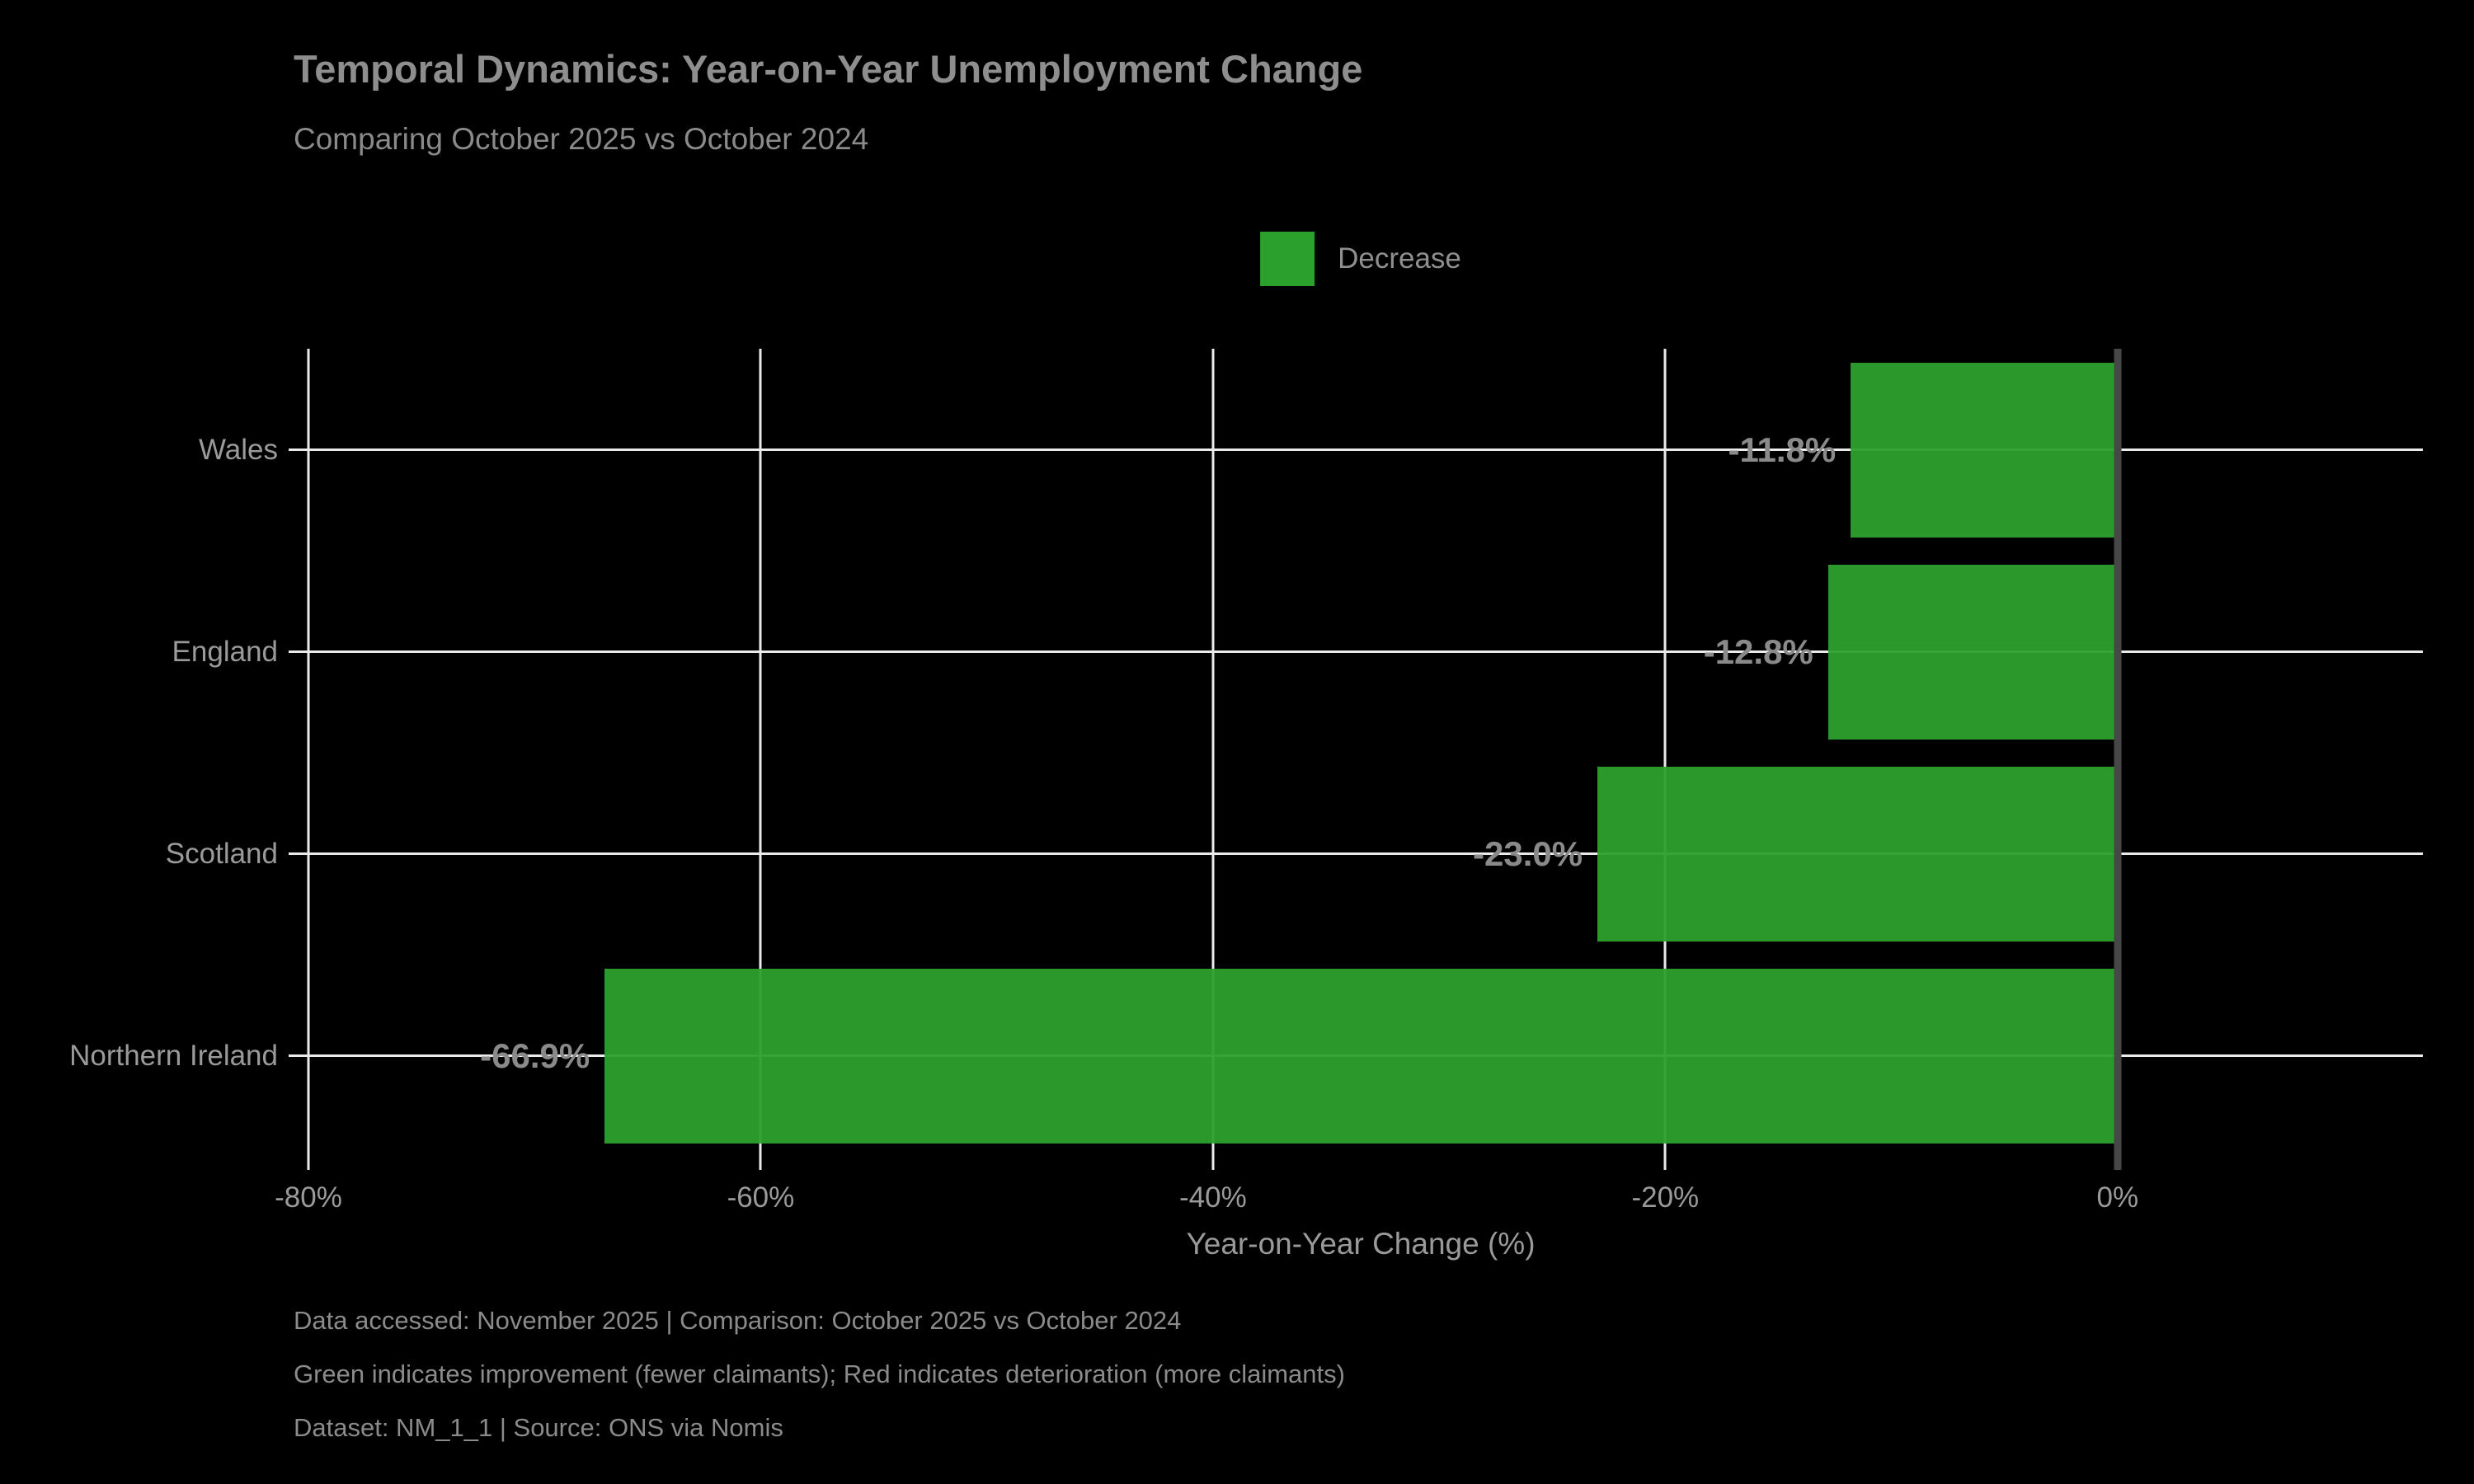  I want to click on legend-label-decrease: Decrease, so click(1399, 258).